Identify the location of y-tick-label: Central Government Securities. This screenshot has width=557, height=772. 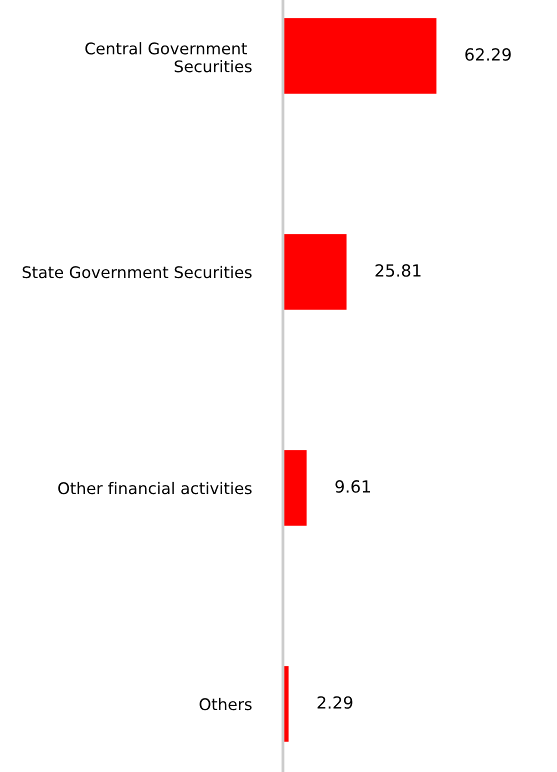
(168, 57).